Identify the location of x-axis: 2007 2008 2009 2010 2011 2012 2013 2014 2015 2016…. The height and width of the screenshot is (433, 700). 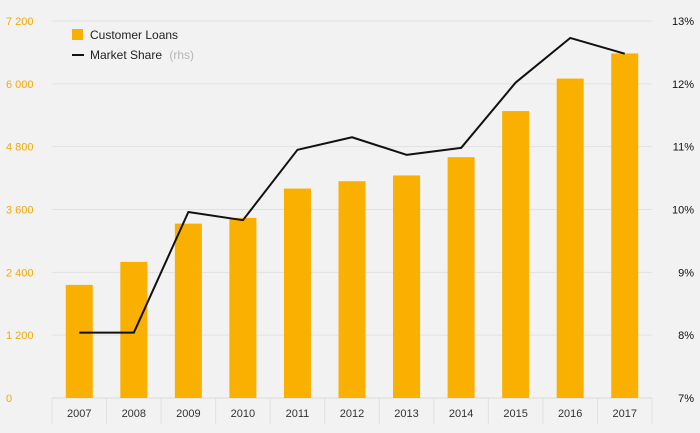
(352, 414).